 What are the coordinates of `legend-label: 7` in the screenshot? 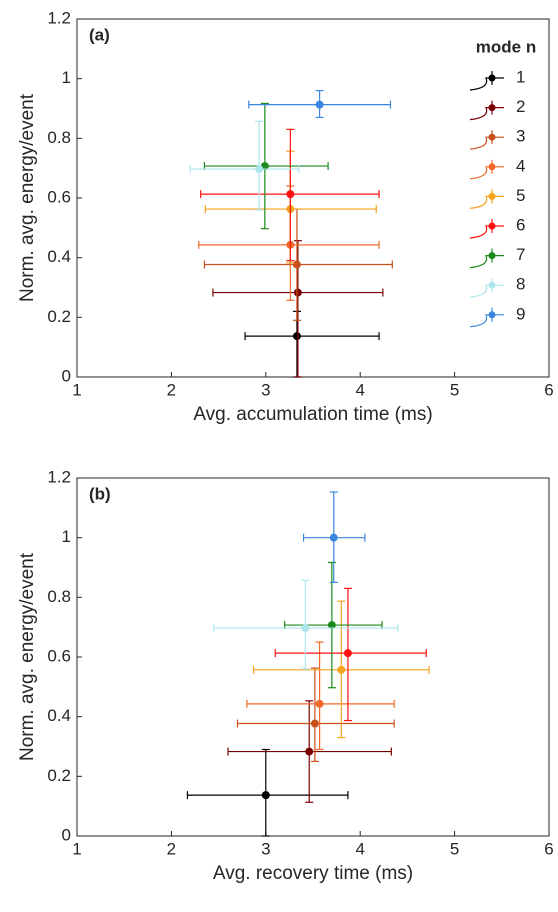 It's located at (520, 254).